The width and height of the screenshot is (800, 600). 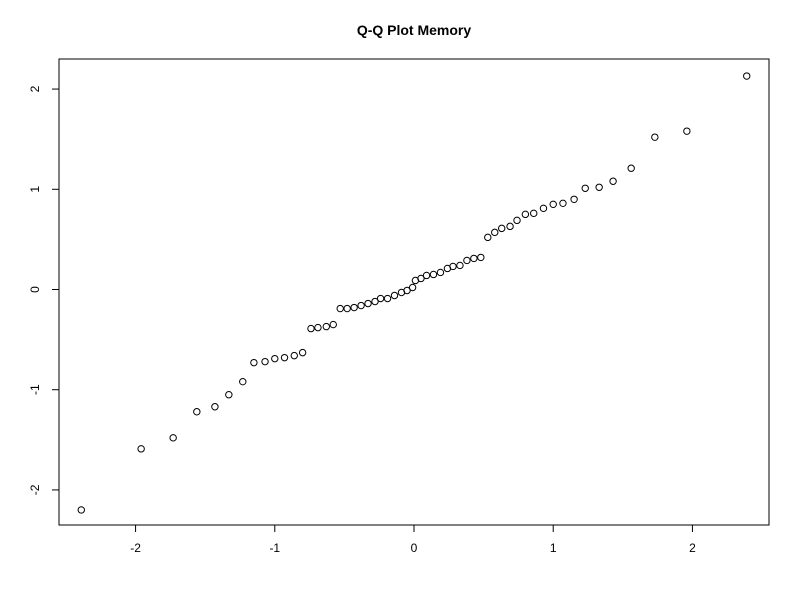 What do you see at coordinates (413, 540) in the screenshot?
I see `x-axis: -2 -1 0 1 2` at bounding box center [413, 540].